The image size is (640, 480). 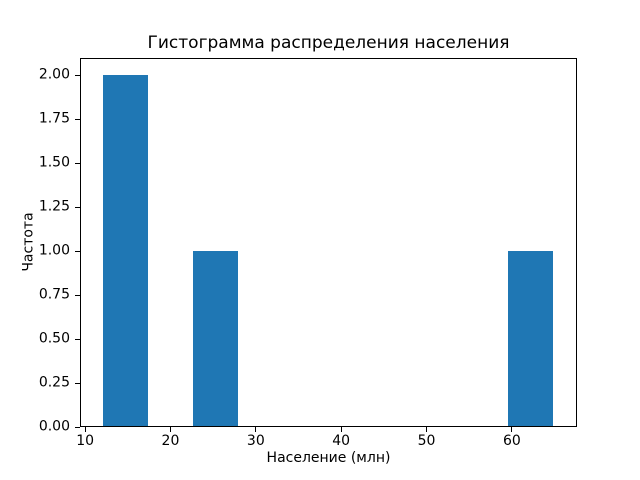 I want to click on x-tick-label: 30, so click(x=255, y=441).